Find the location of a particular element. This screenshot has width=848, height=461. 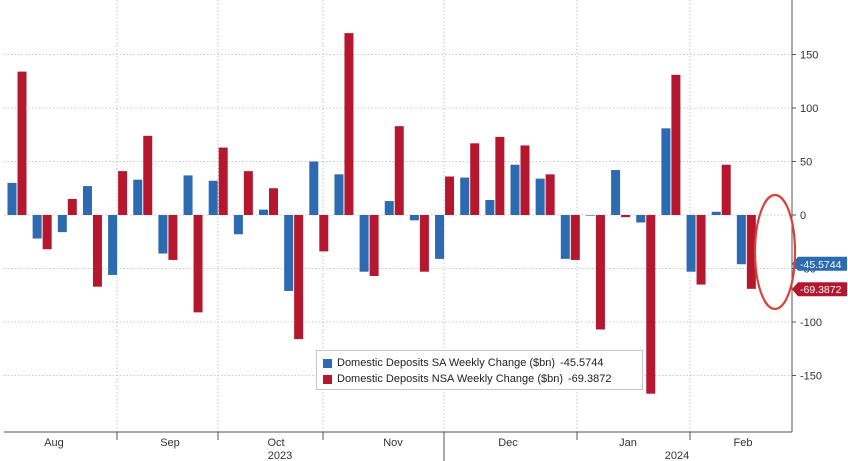

month-label: Nov is located at coordinates (393, 443).